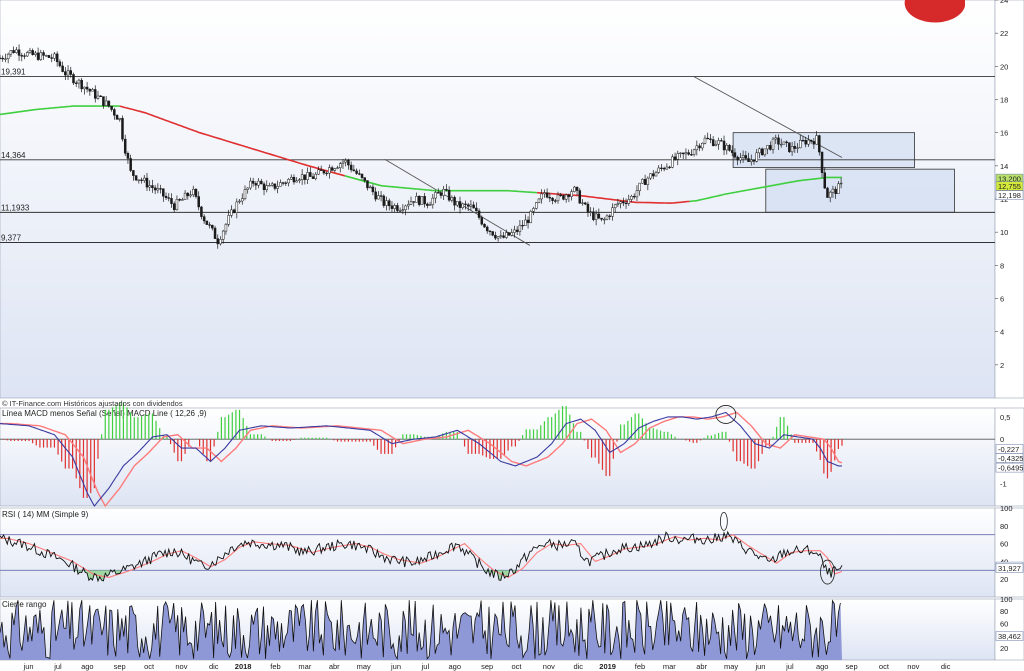 This screenshot has width=1024, height=671. What do you see at coordinates (421, 630) in the screenshot?
I see `range-area` at bounding box center [421, 630].